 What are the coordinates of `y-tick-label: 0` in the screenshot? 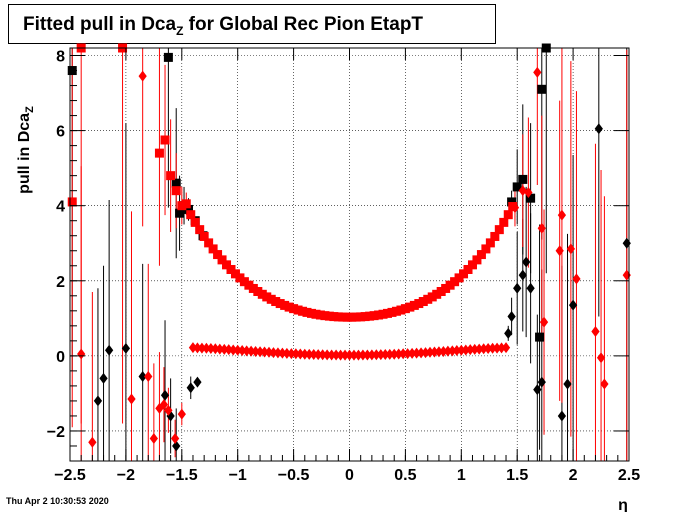 It's located at (60, 357).